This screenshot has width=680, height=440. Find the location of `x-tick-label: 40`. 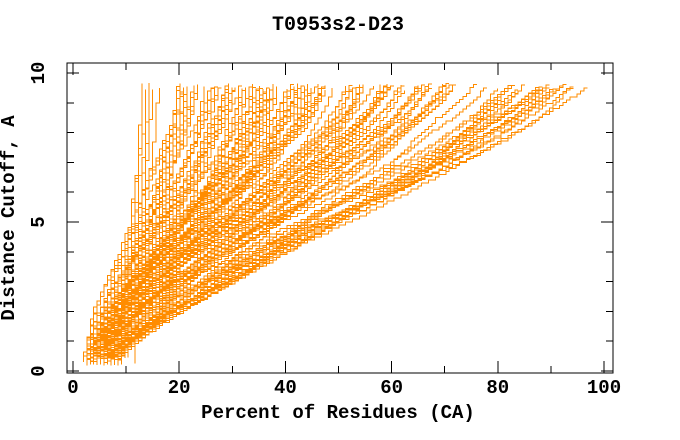

x-tick-label: 40 is located at coordinates (285, 388).